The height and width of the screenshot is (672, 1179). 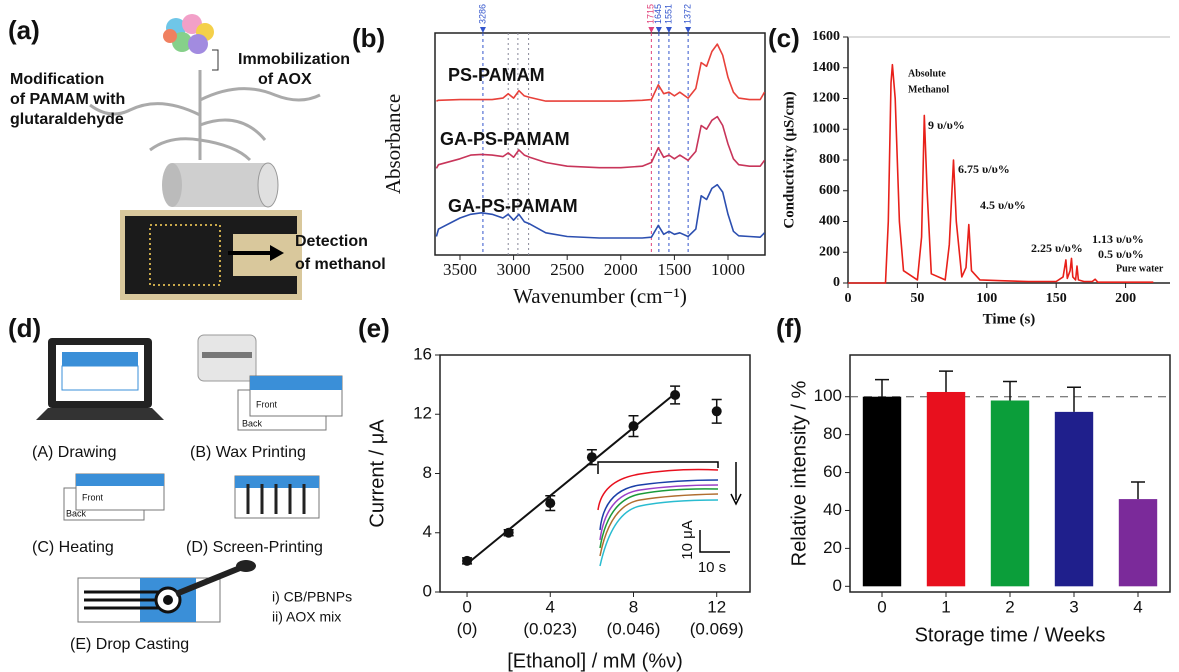 What do you see at coordinates (826, 98) in the screenshot?
I see `y-tick-label: 1200` at bounding box center [826, 98].